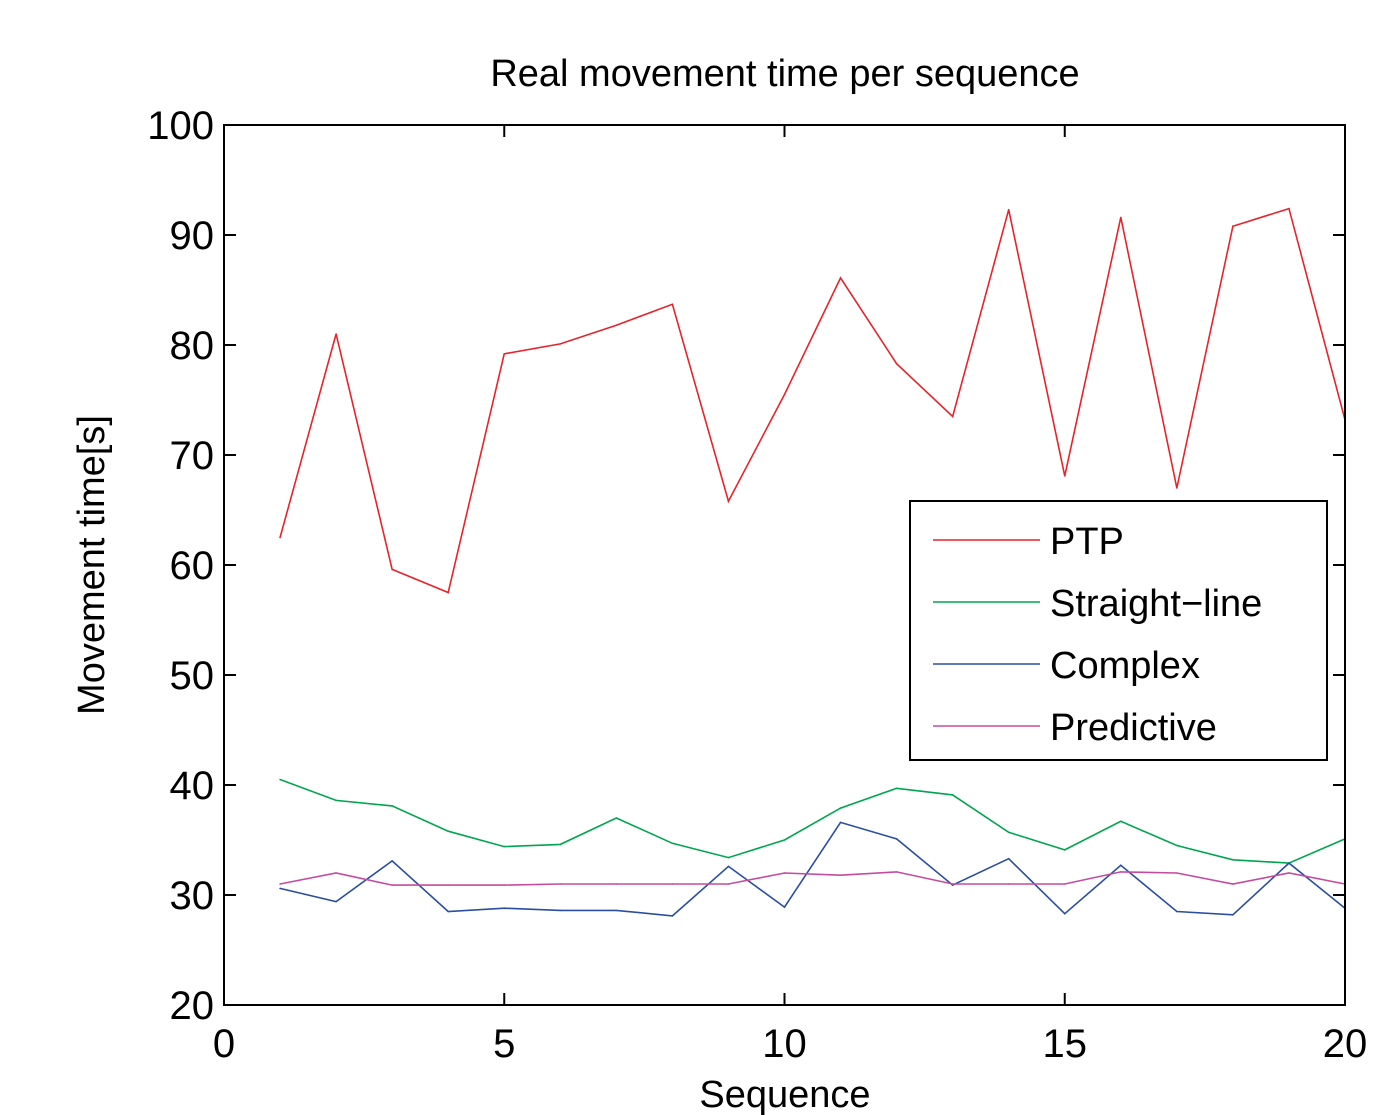 The image size is (1393, 1115). Describe the element at coordinates (1125, 666) in the screenshot. I see `legend-label-complex: Complex` at that location.